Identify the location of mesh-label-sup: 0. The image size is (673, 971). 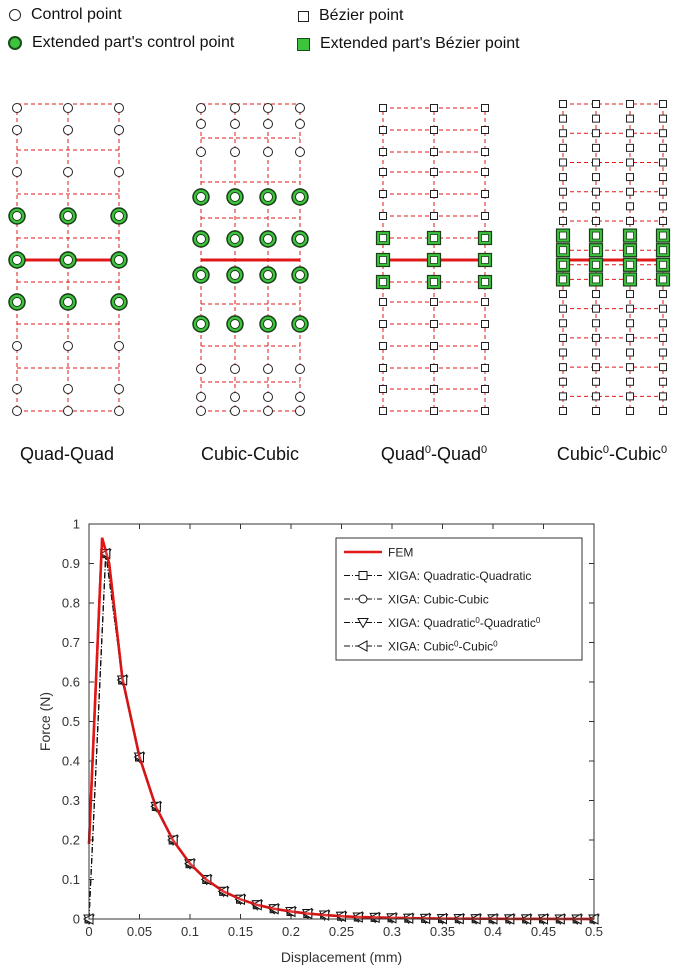
(428, 450).